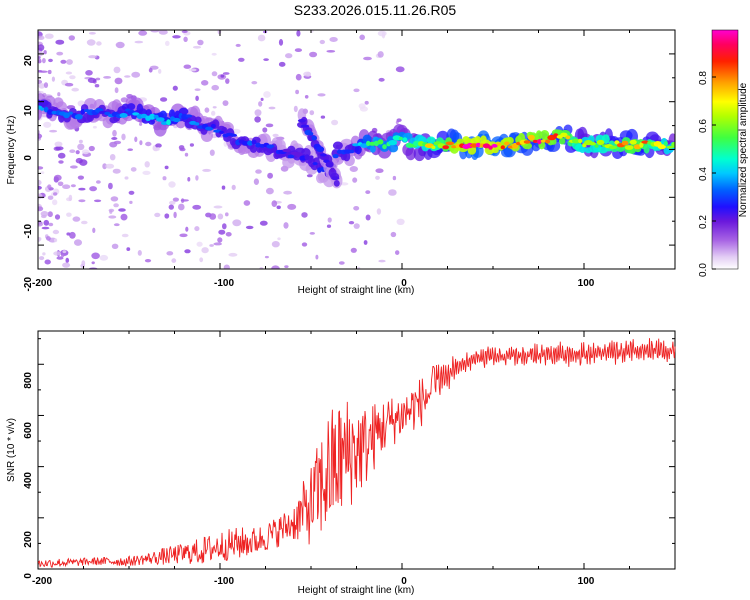  Describe the element at coordinates (224, 581) in the screenshot. I see `snr-x-tick-label: -100` at that location.